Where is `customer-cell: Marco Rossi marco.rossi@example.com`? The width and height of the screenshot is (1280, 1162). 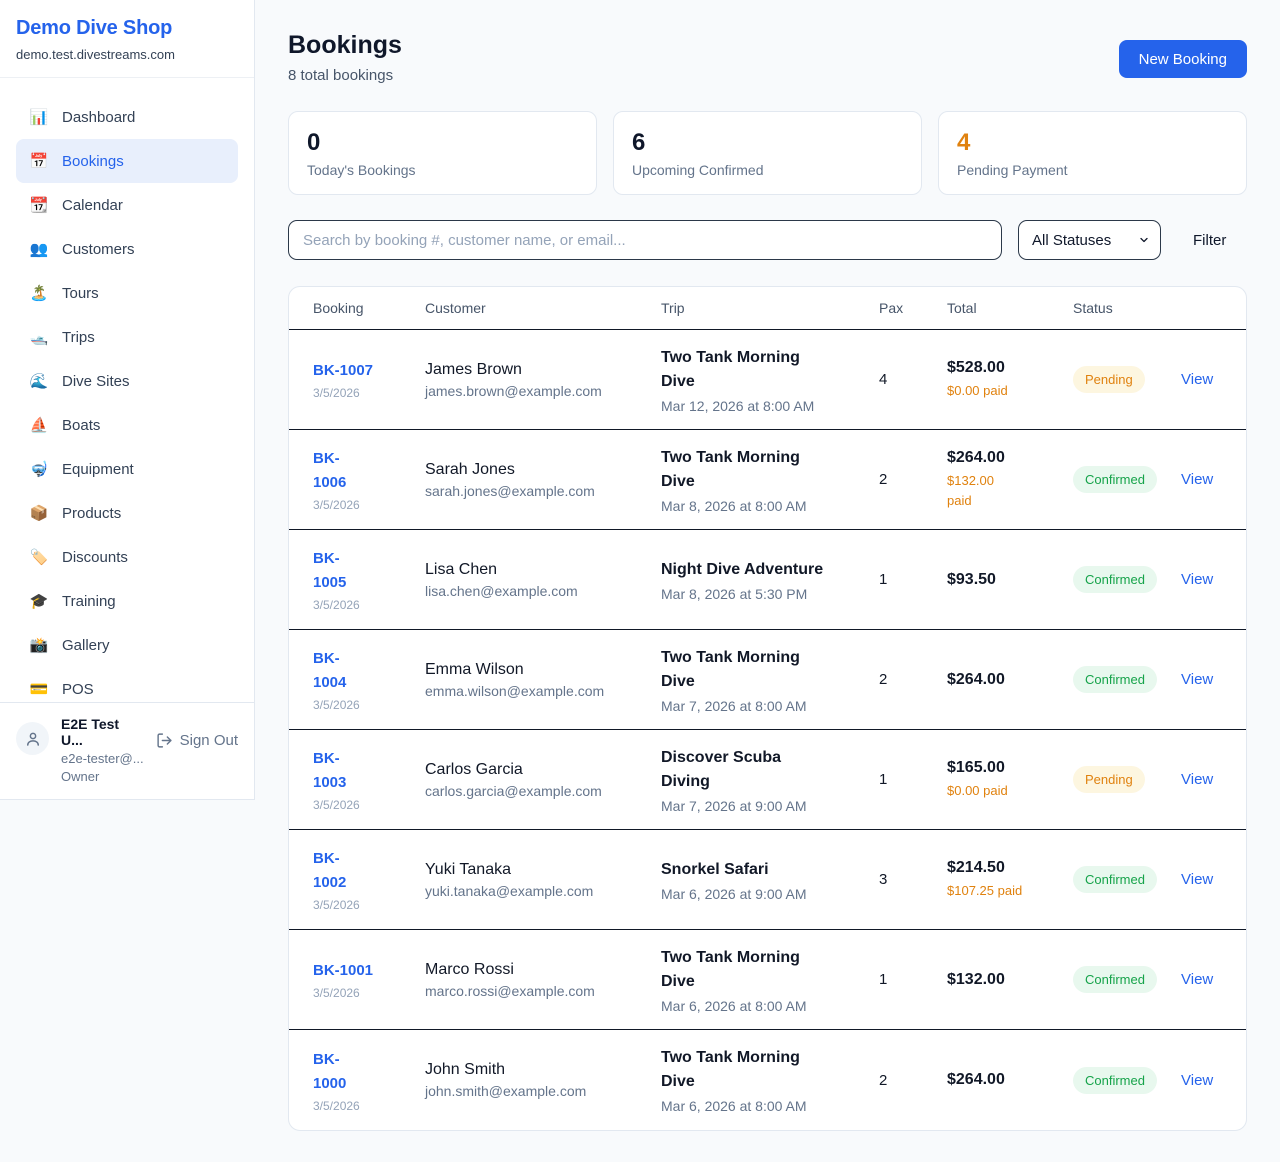
customer-cell: Marco Rossi marco.rossi@example.com is located at coordinates (543, 980).